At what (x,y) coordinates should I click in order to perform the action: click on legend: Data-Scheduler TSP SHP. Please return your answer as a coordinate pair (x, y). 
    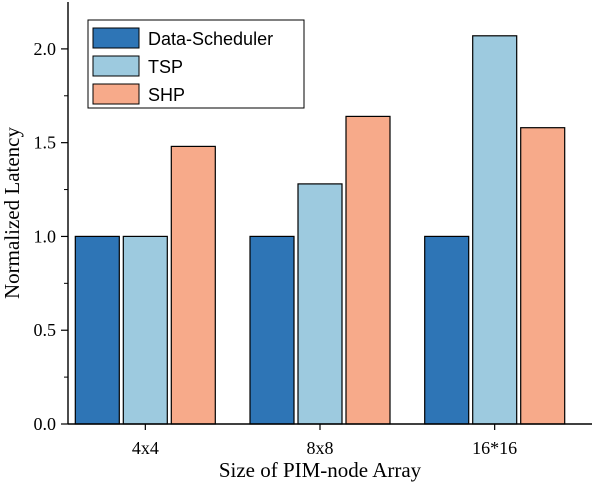
    Looking at the image, I should click on (196, 64).